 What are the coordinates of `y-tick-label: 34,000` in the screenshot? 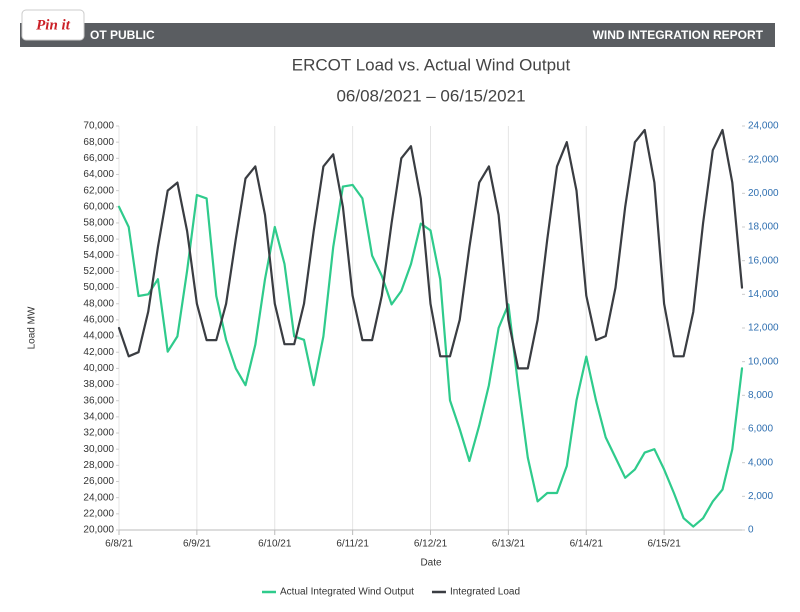 It's located at (98, 417).